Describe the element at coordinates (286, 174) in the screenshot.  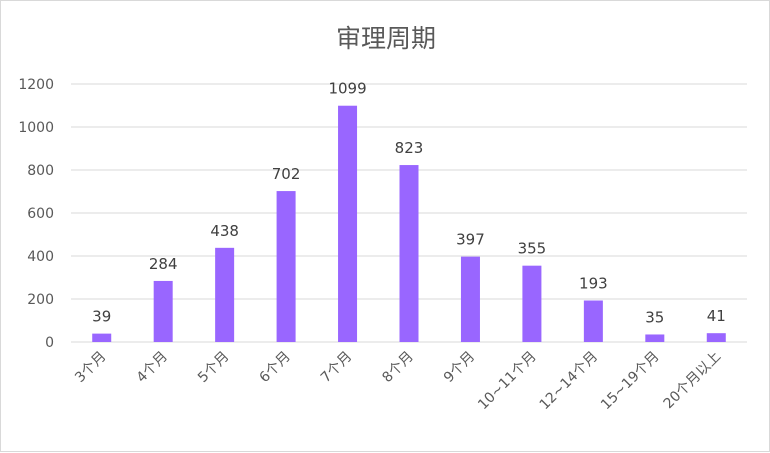
I see `data-label: 702` at that location.